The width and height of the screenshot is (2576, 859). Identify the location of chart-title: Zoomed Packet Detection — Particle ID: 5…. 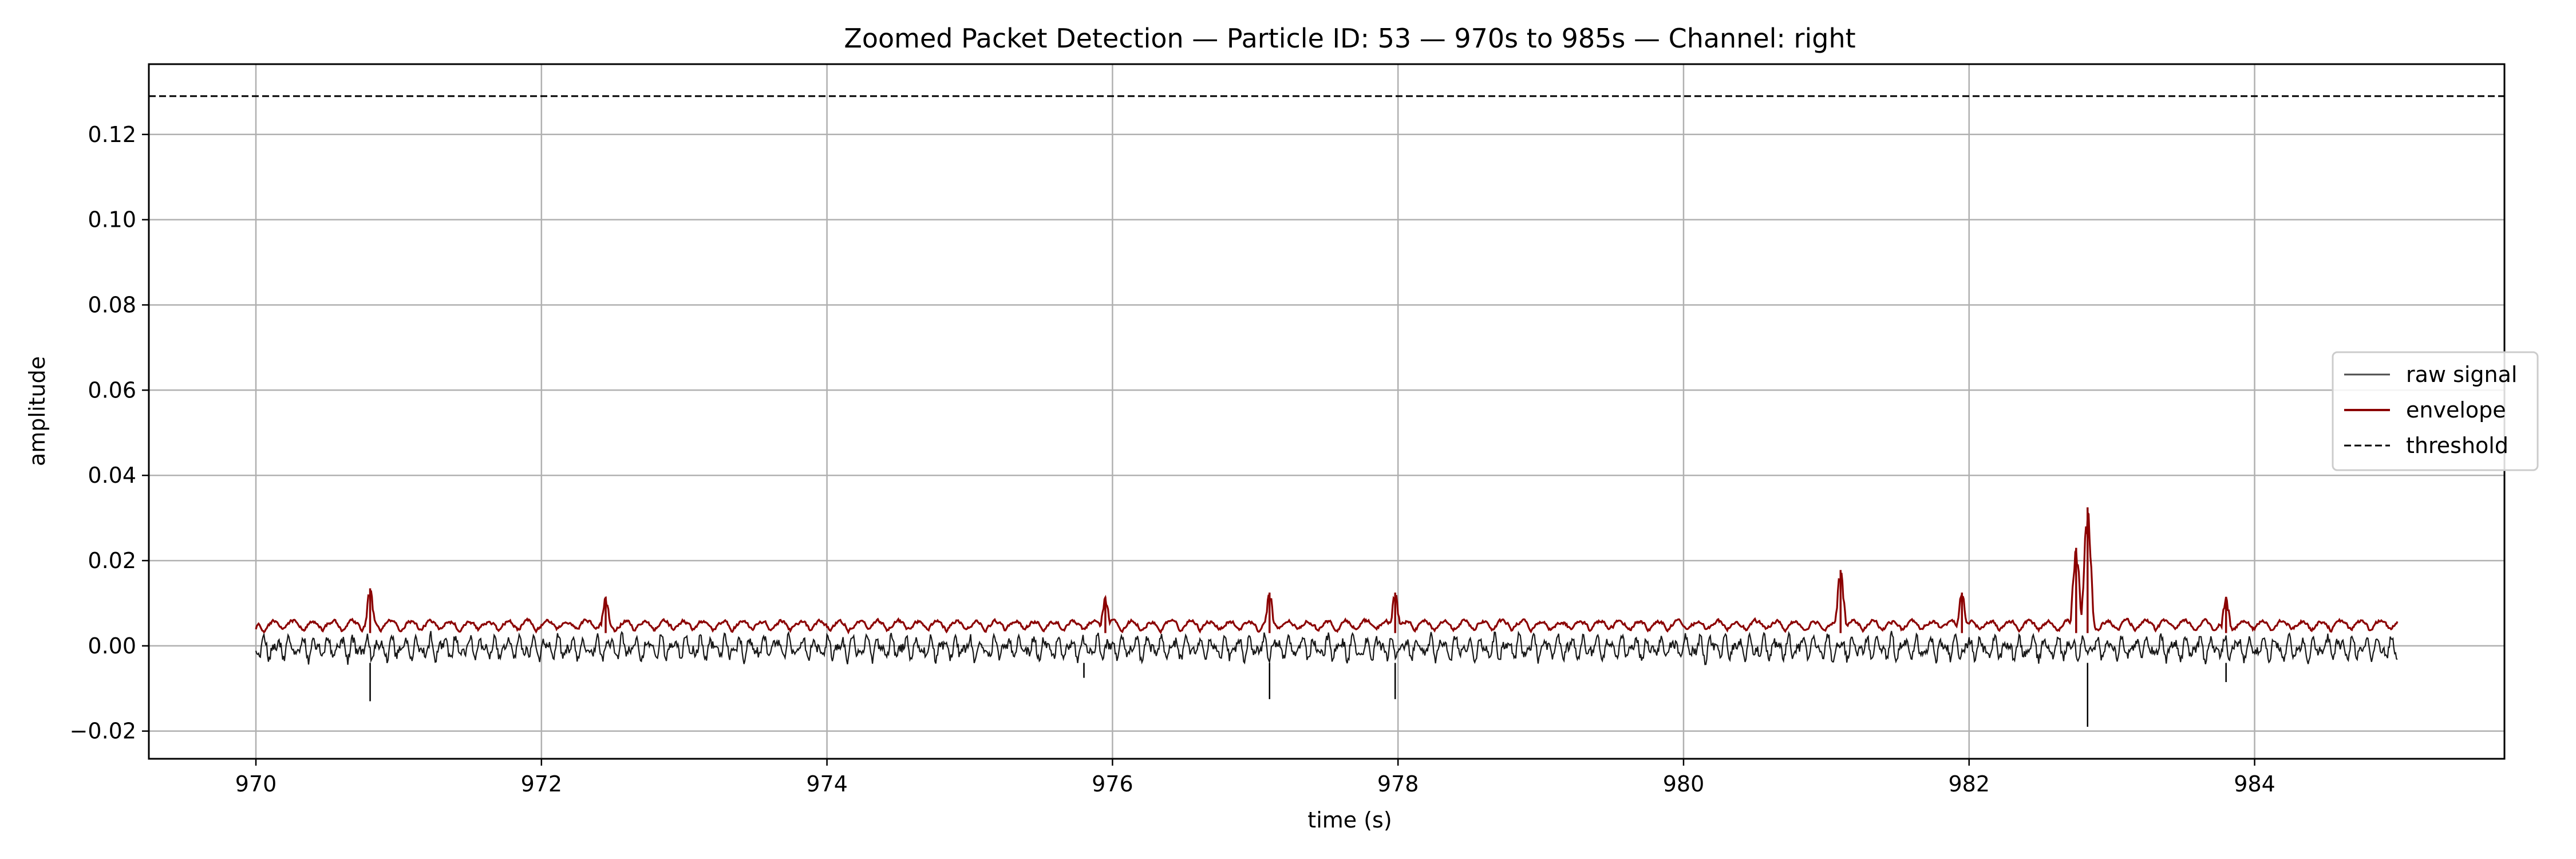
(1349, 38).